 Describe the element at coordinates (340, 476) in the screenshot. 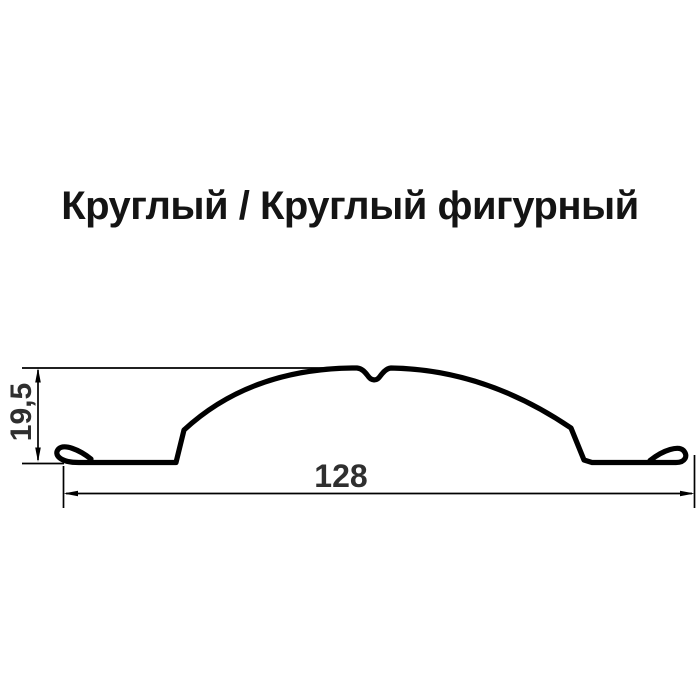

I see `width-dimension-label: 128` at that location.